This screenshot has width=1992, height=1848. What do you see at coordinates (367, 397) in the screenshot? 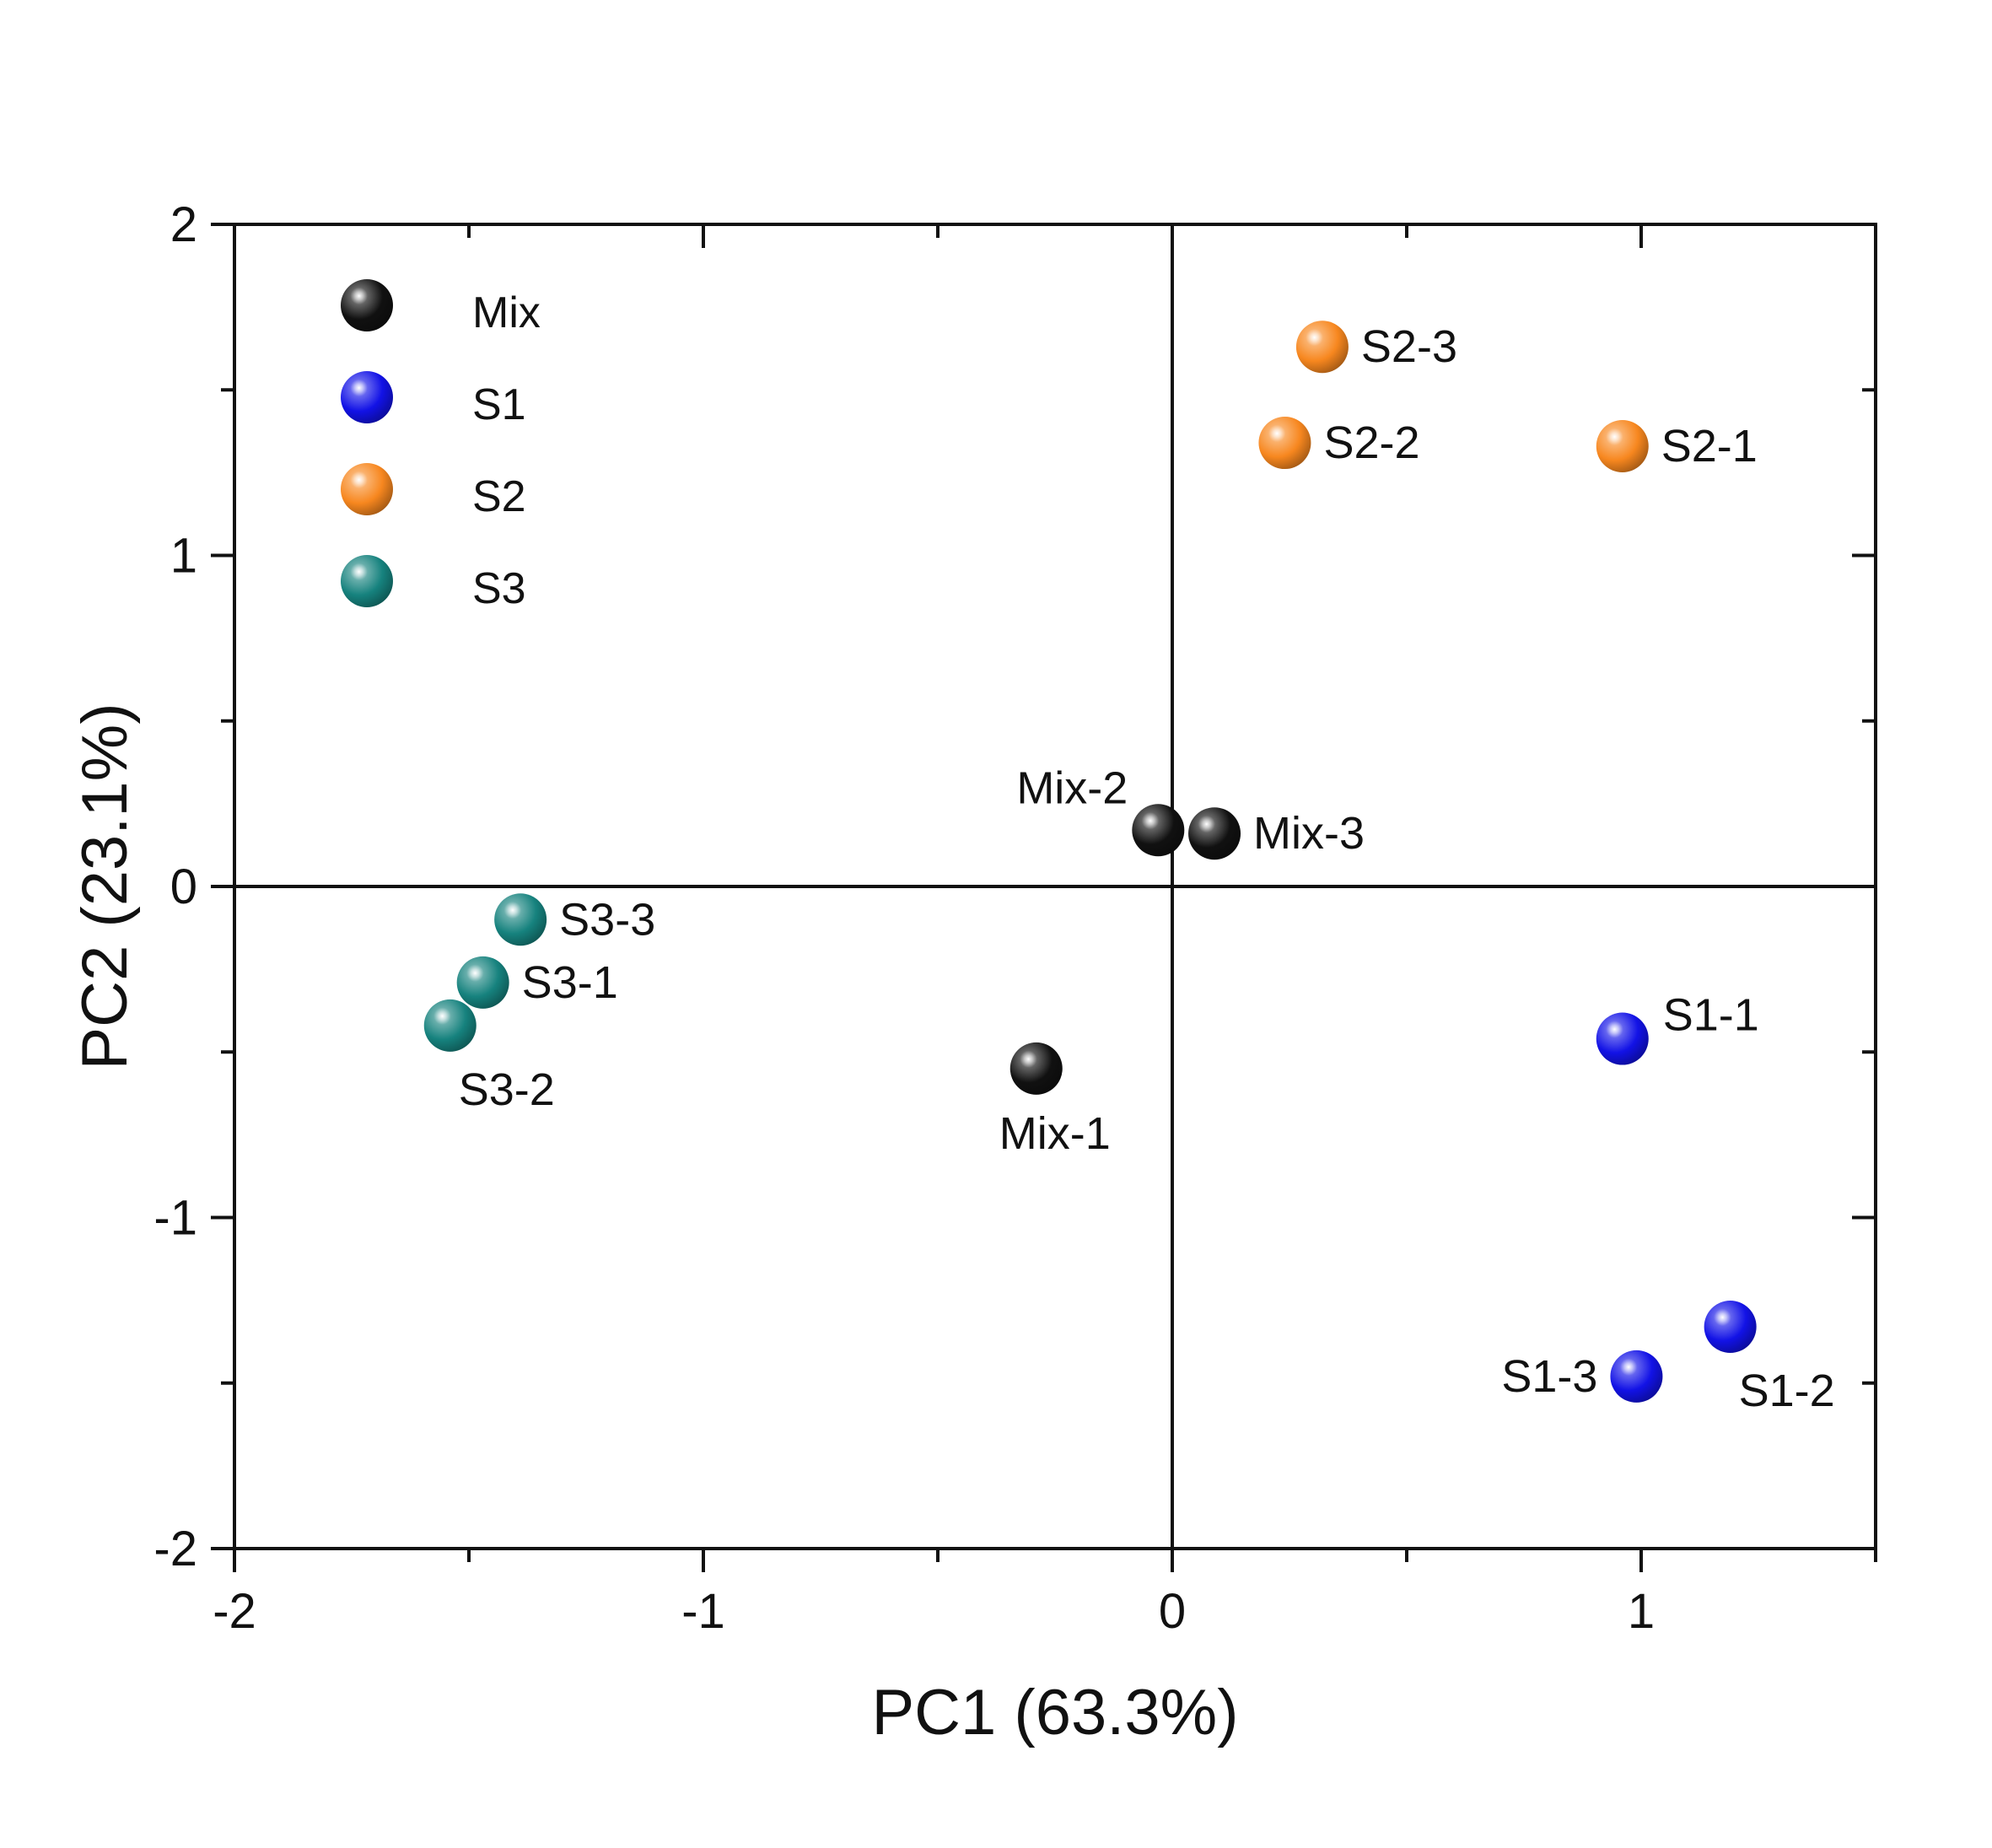
I see `legend-marker-s1` at bounding box center [367, 397].